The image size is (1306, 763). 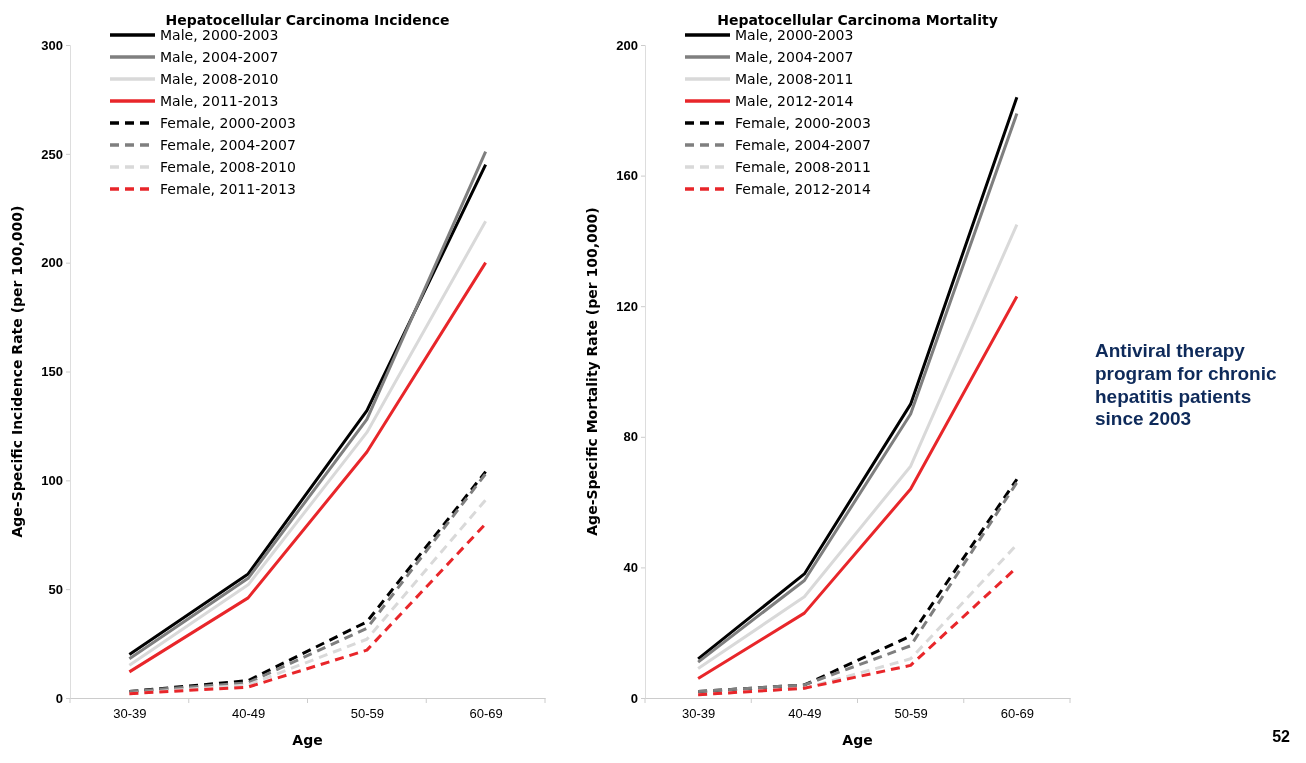 I want to click on legend-label: Male, 2008-2010, so click(x=219, y=79).